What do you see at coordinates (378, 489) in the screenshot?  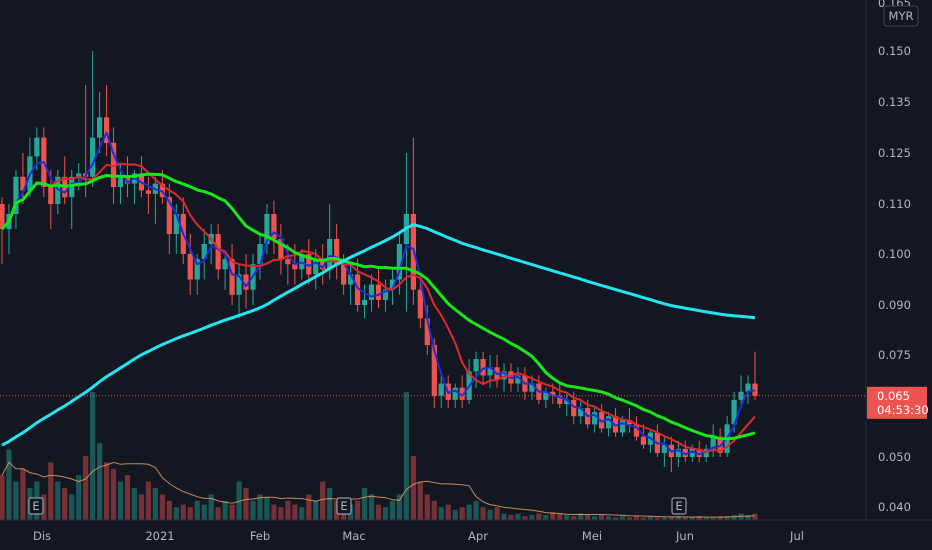 I see `volume-ma-line` at bounding box center [378, 489].